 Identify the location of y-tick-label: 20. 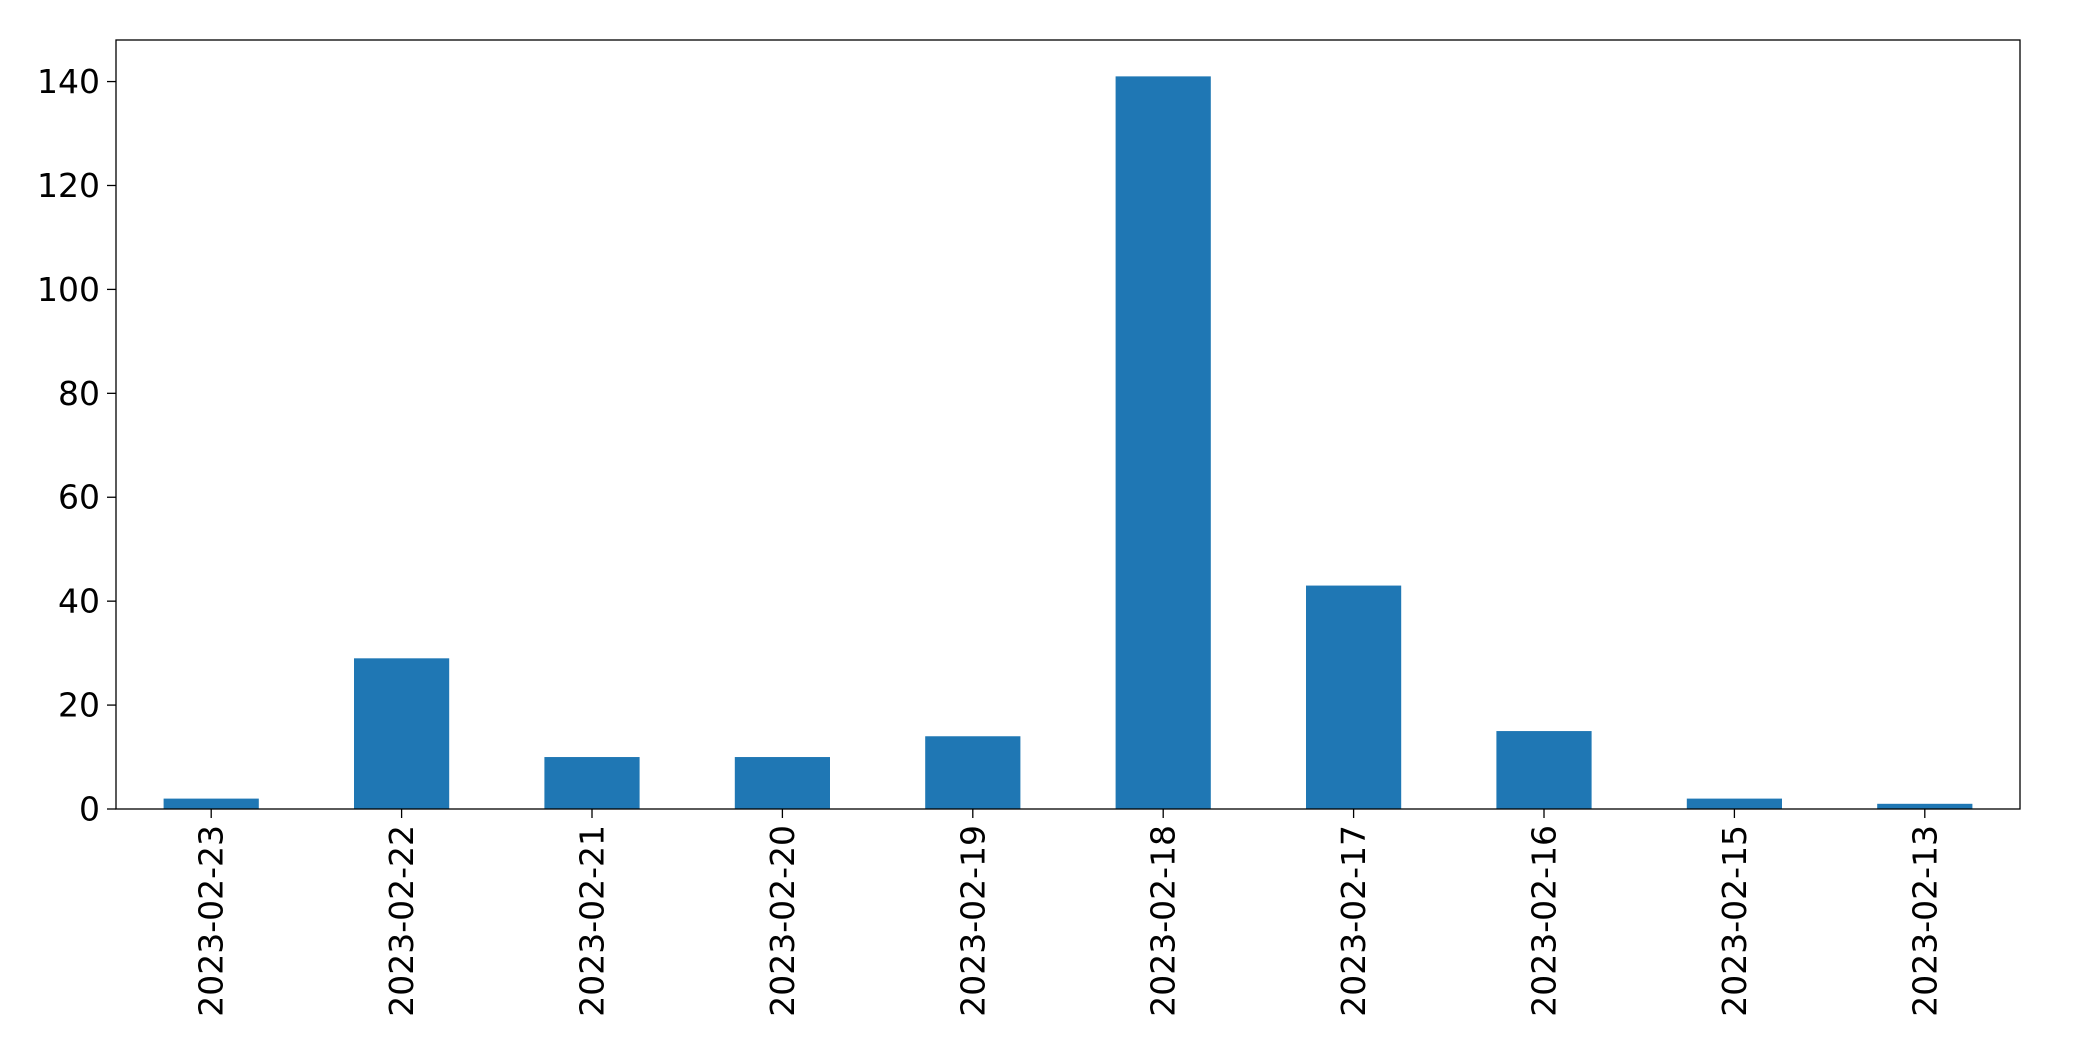
(79, 705).